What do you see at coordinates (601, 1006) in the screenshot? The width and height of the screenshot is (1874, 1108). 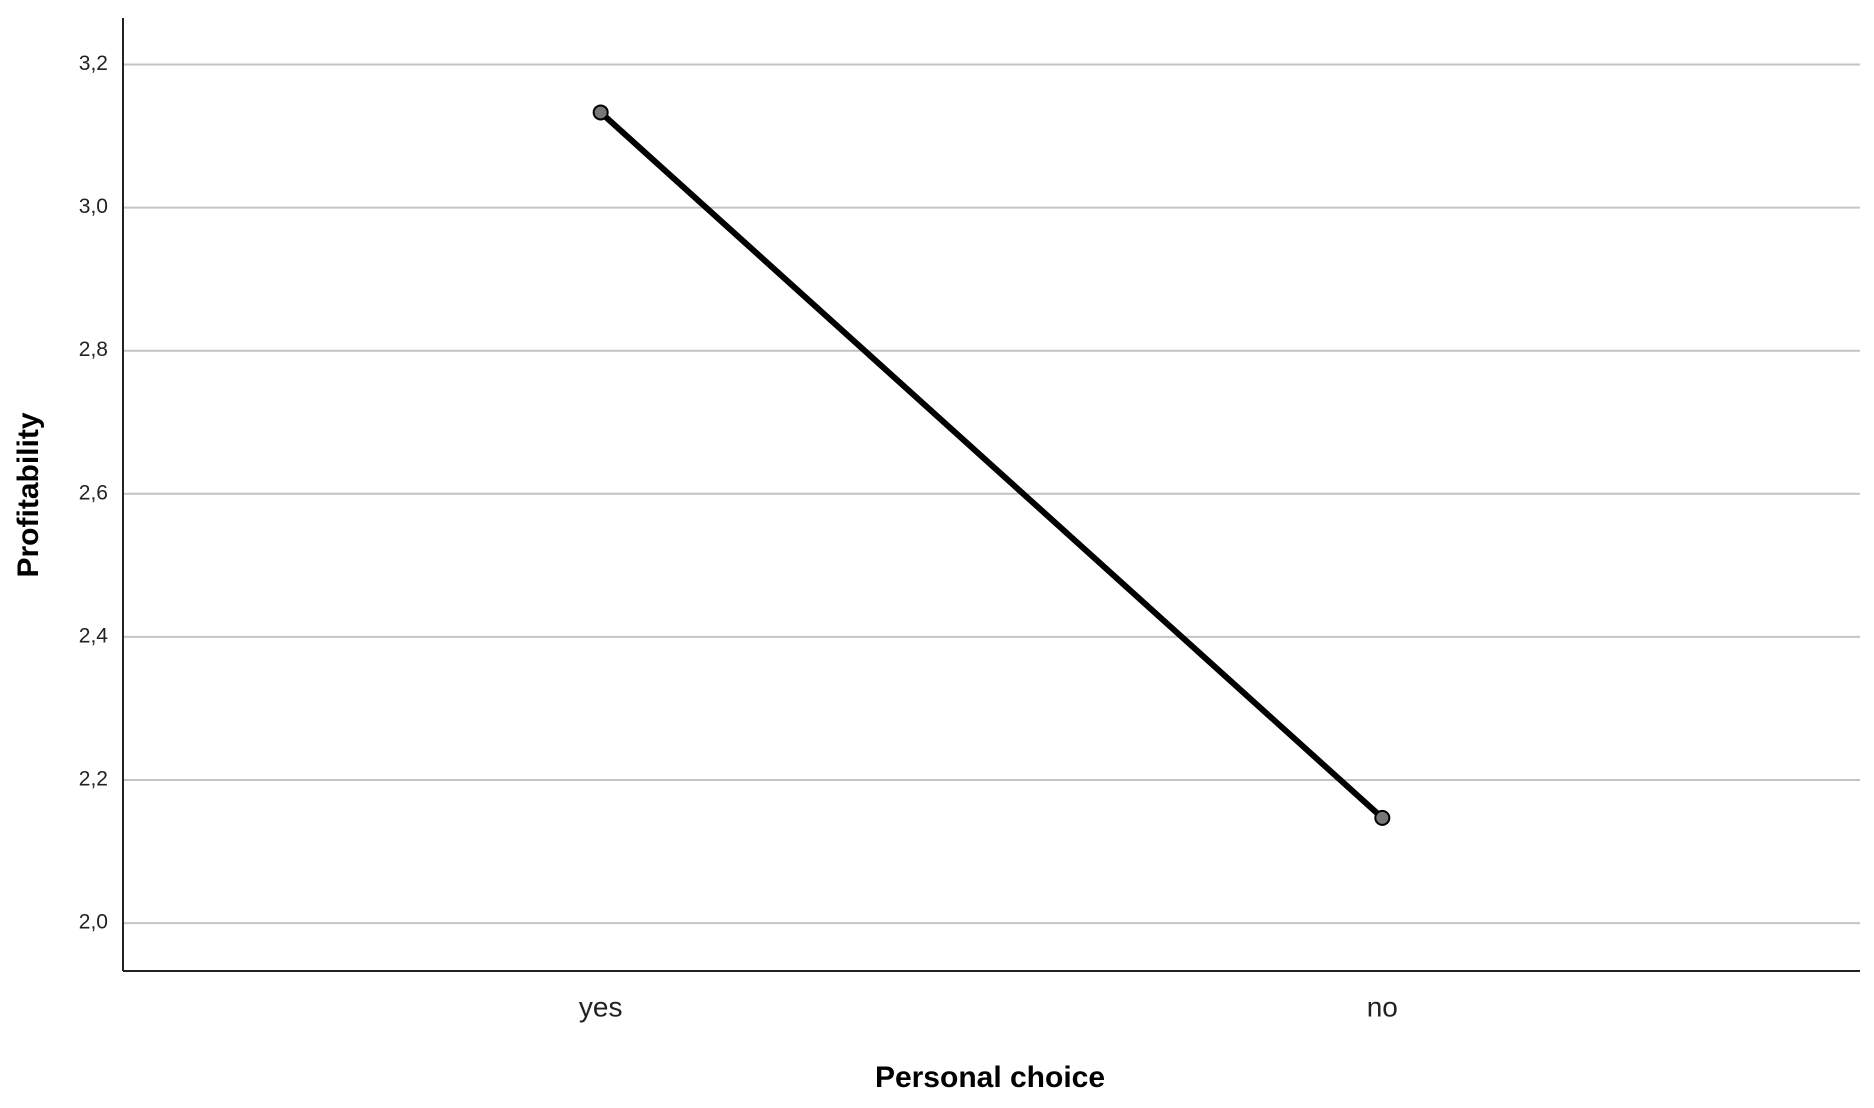 I see `x-tick-label: yes` at bounding box center [601, 1006].